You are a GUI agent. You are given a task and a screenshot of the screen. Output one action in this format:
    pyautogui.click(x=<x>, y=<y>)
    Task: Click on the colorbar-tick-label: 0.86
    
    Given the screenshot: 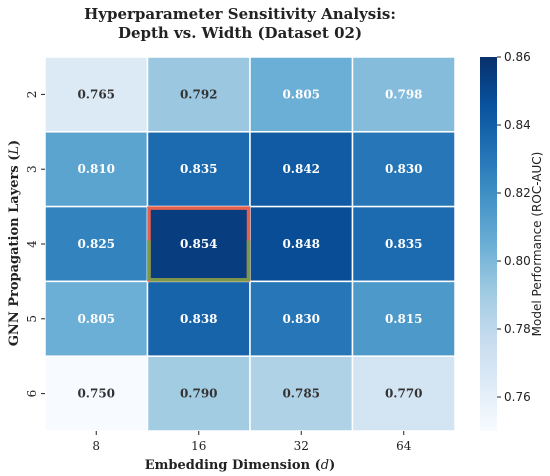 What is the action you would take?
    pyautogui.click(x=517, y=57)
    